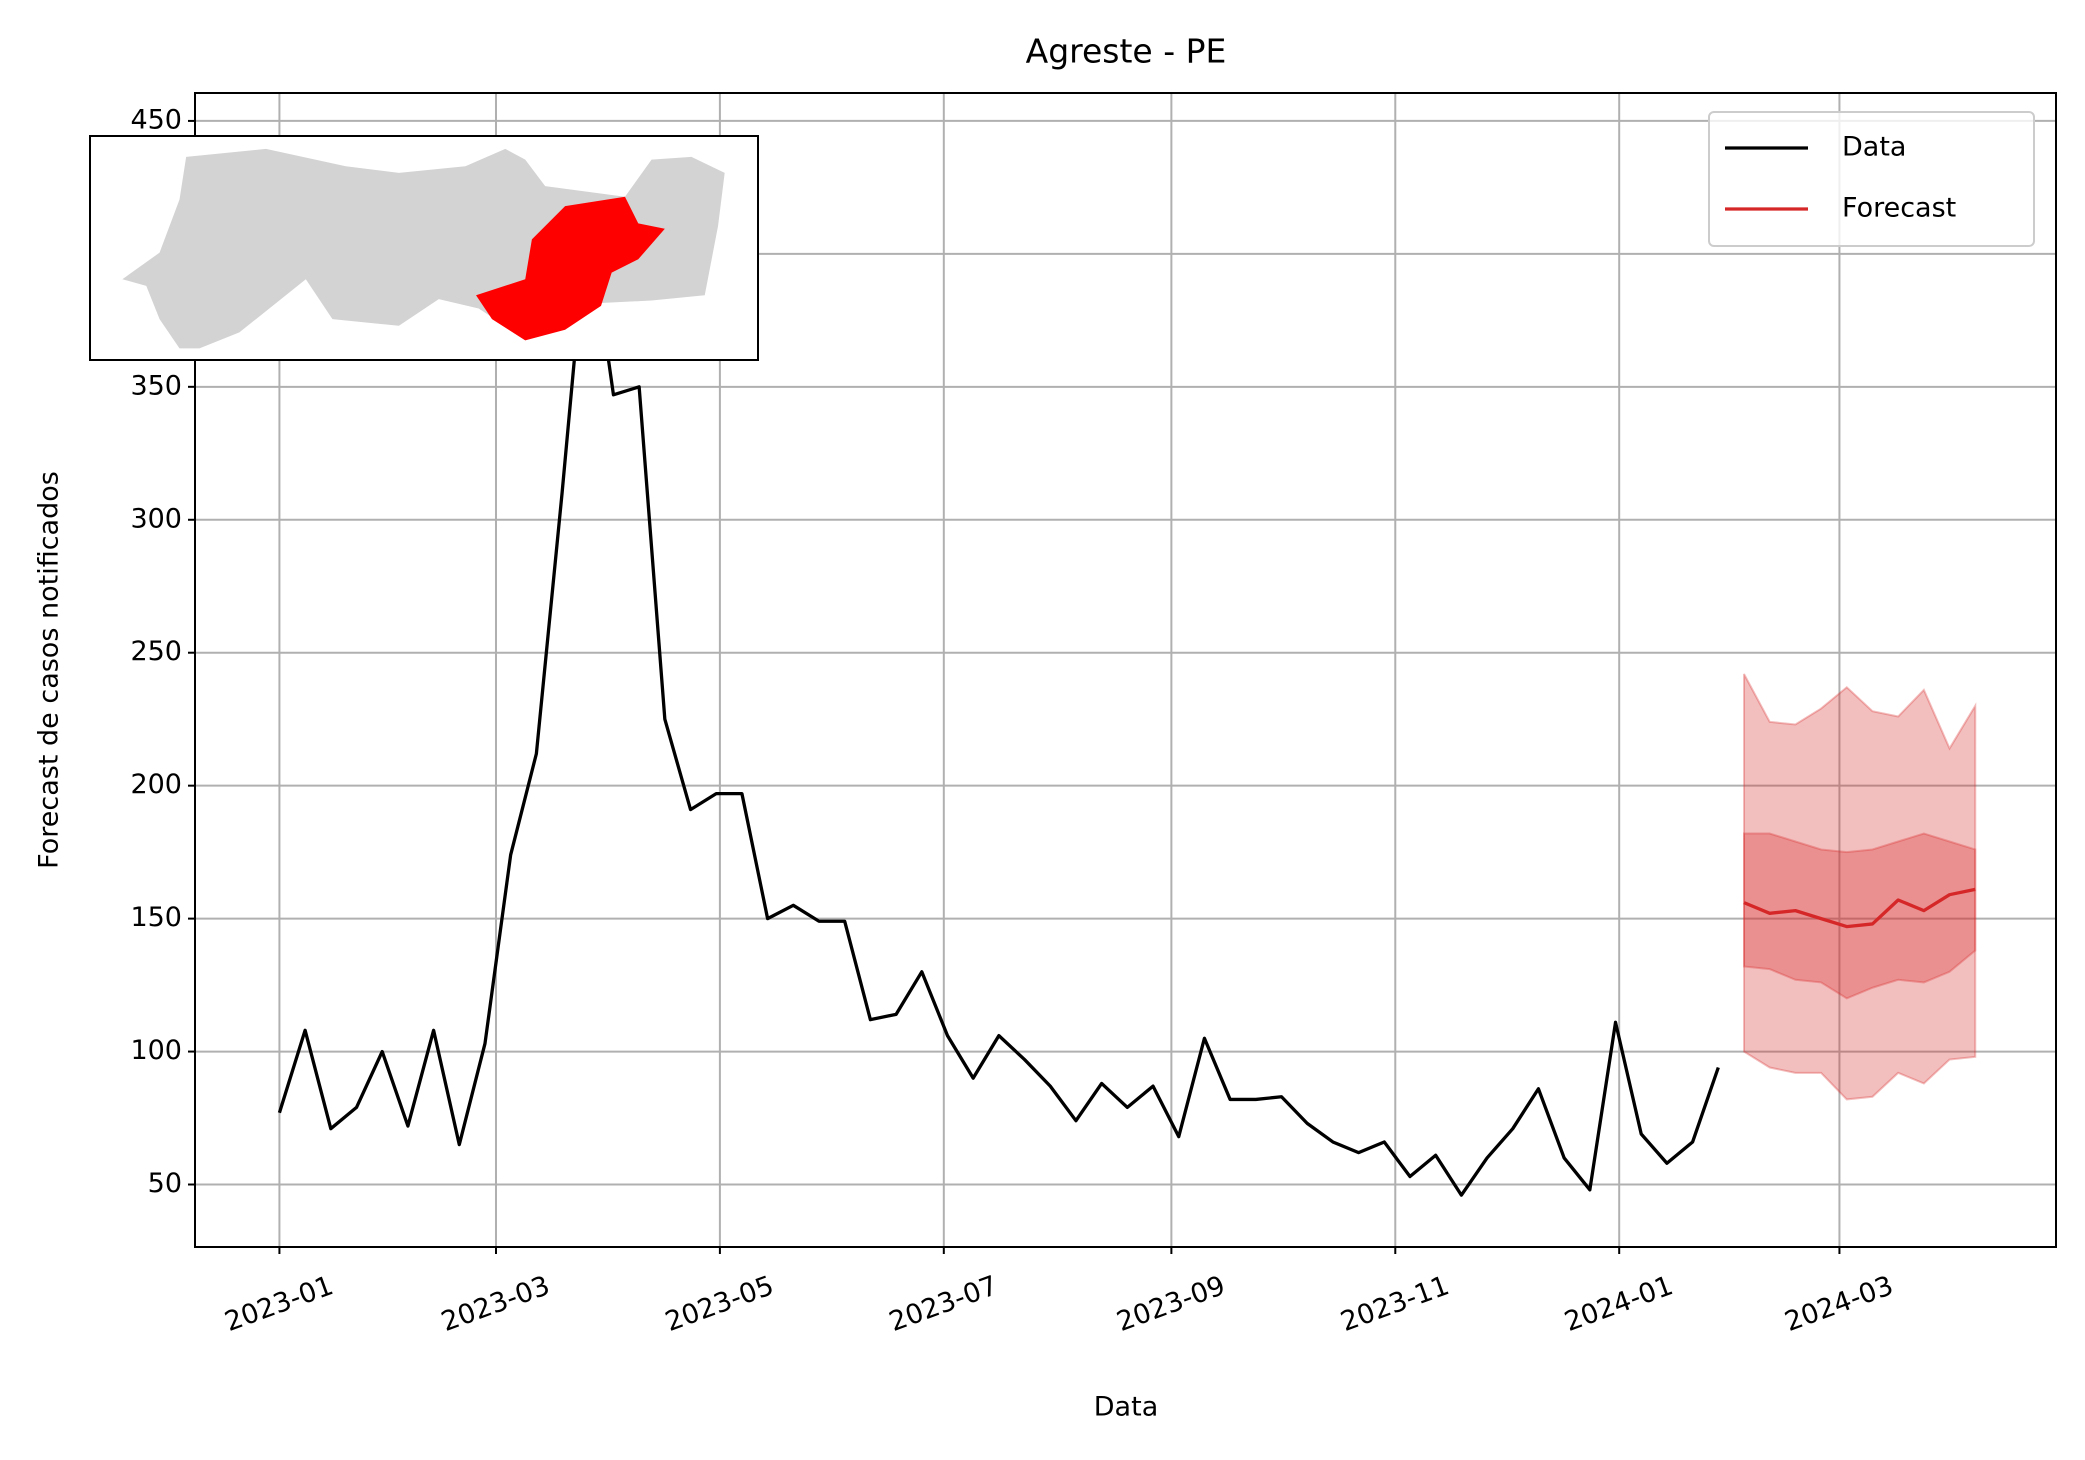 The height and width of the screenshot is (1460, 2085). I want to click on inset-map, so click(424, 248).